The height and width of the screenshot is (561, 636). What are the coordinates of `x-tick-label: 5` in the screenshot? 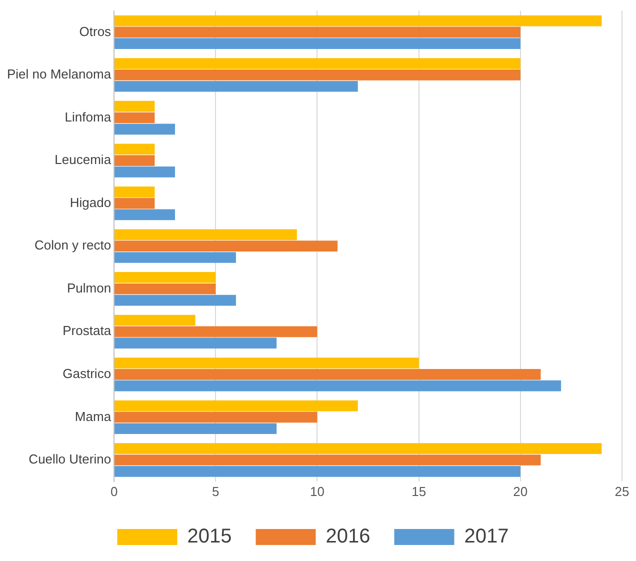 It's located at (216, 491).